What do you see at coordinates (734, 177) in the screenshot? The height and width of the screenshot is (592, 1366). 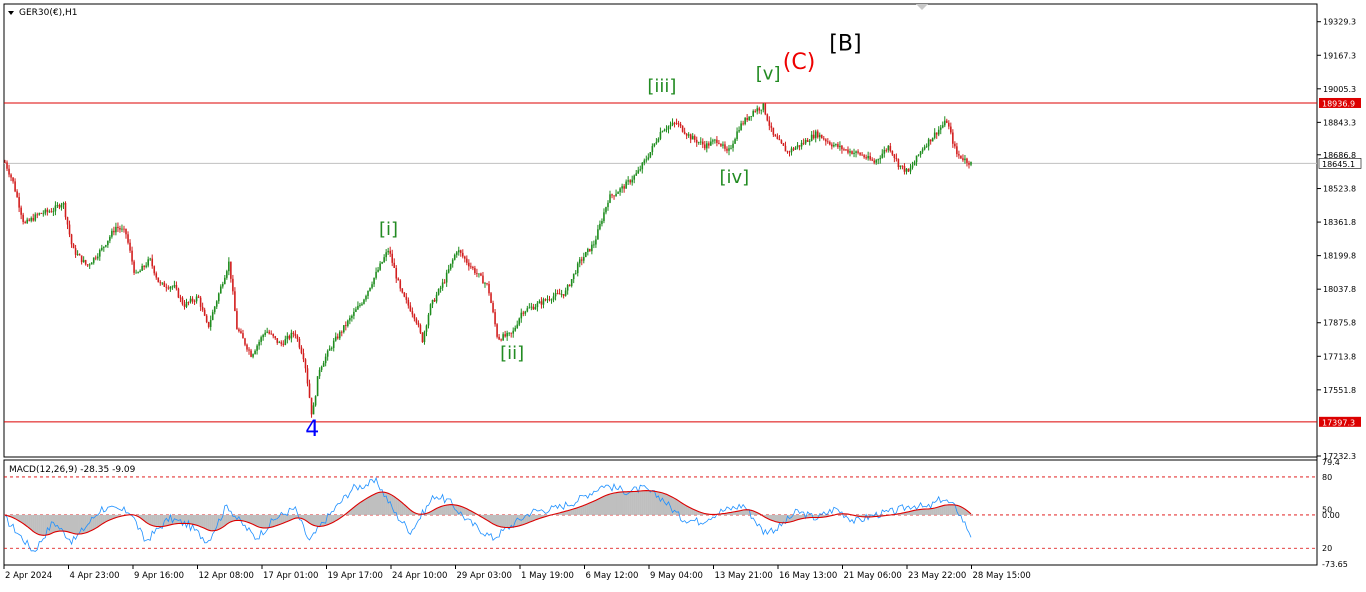 I see `wave-label-4: [iv]` at bounding box center [734, 177].